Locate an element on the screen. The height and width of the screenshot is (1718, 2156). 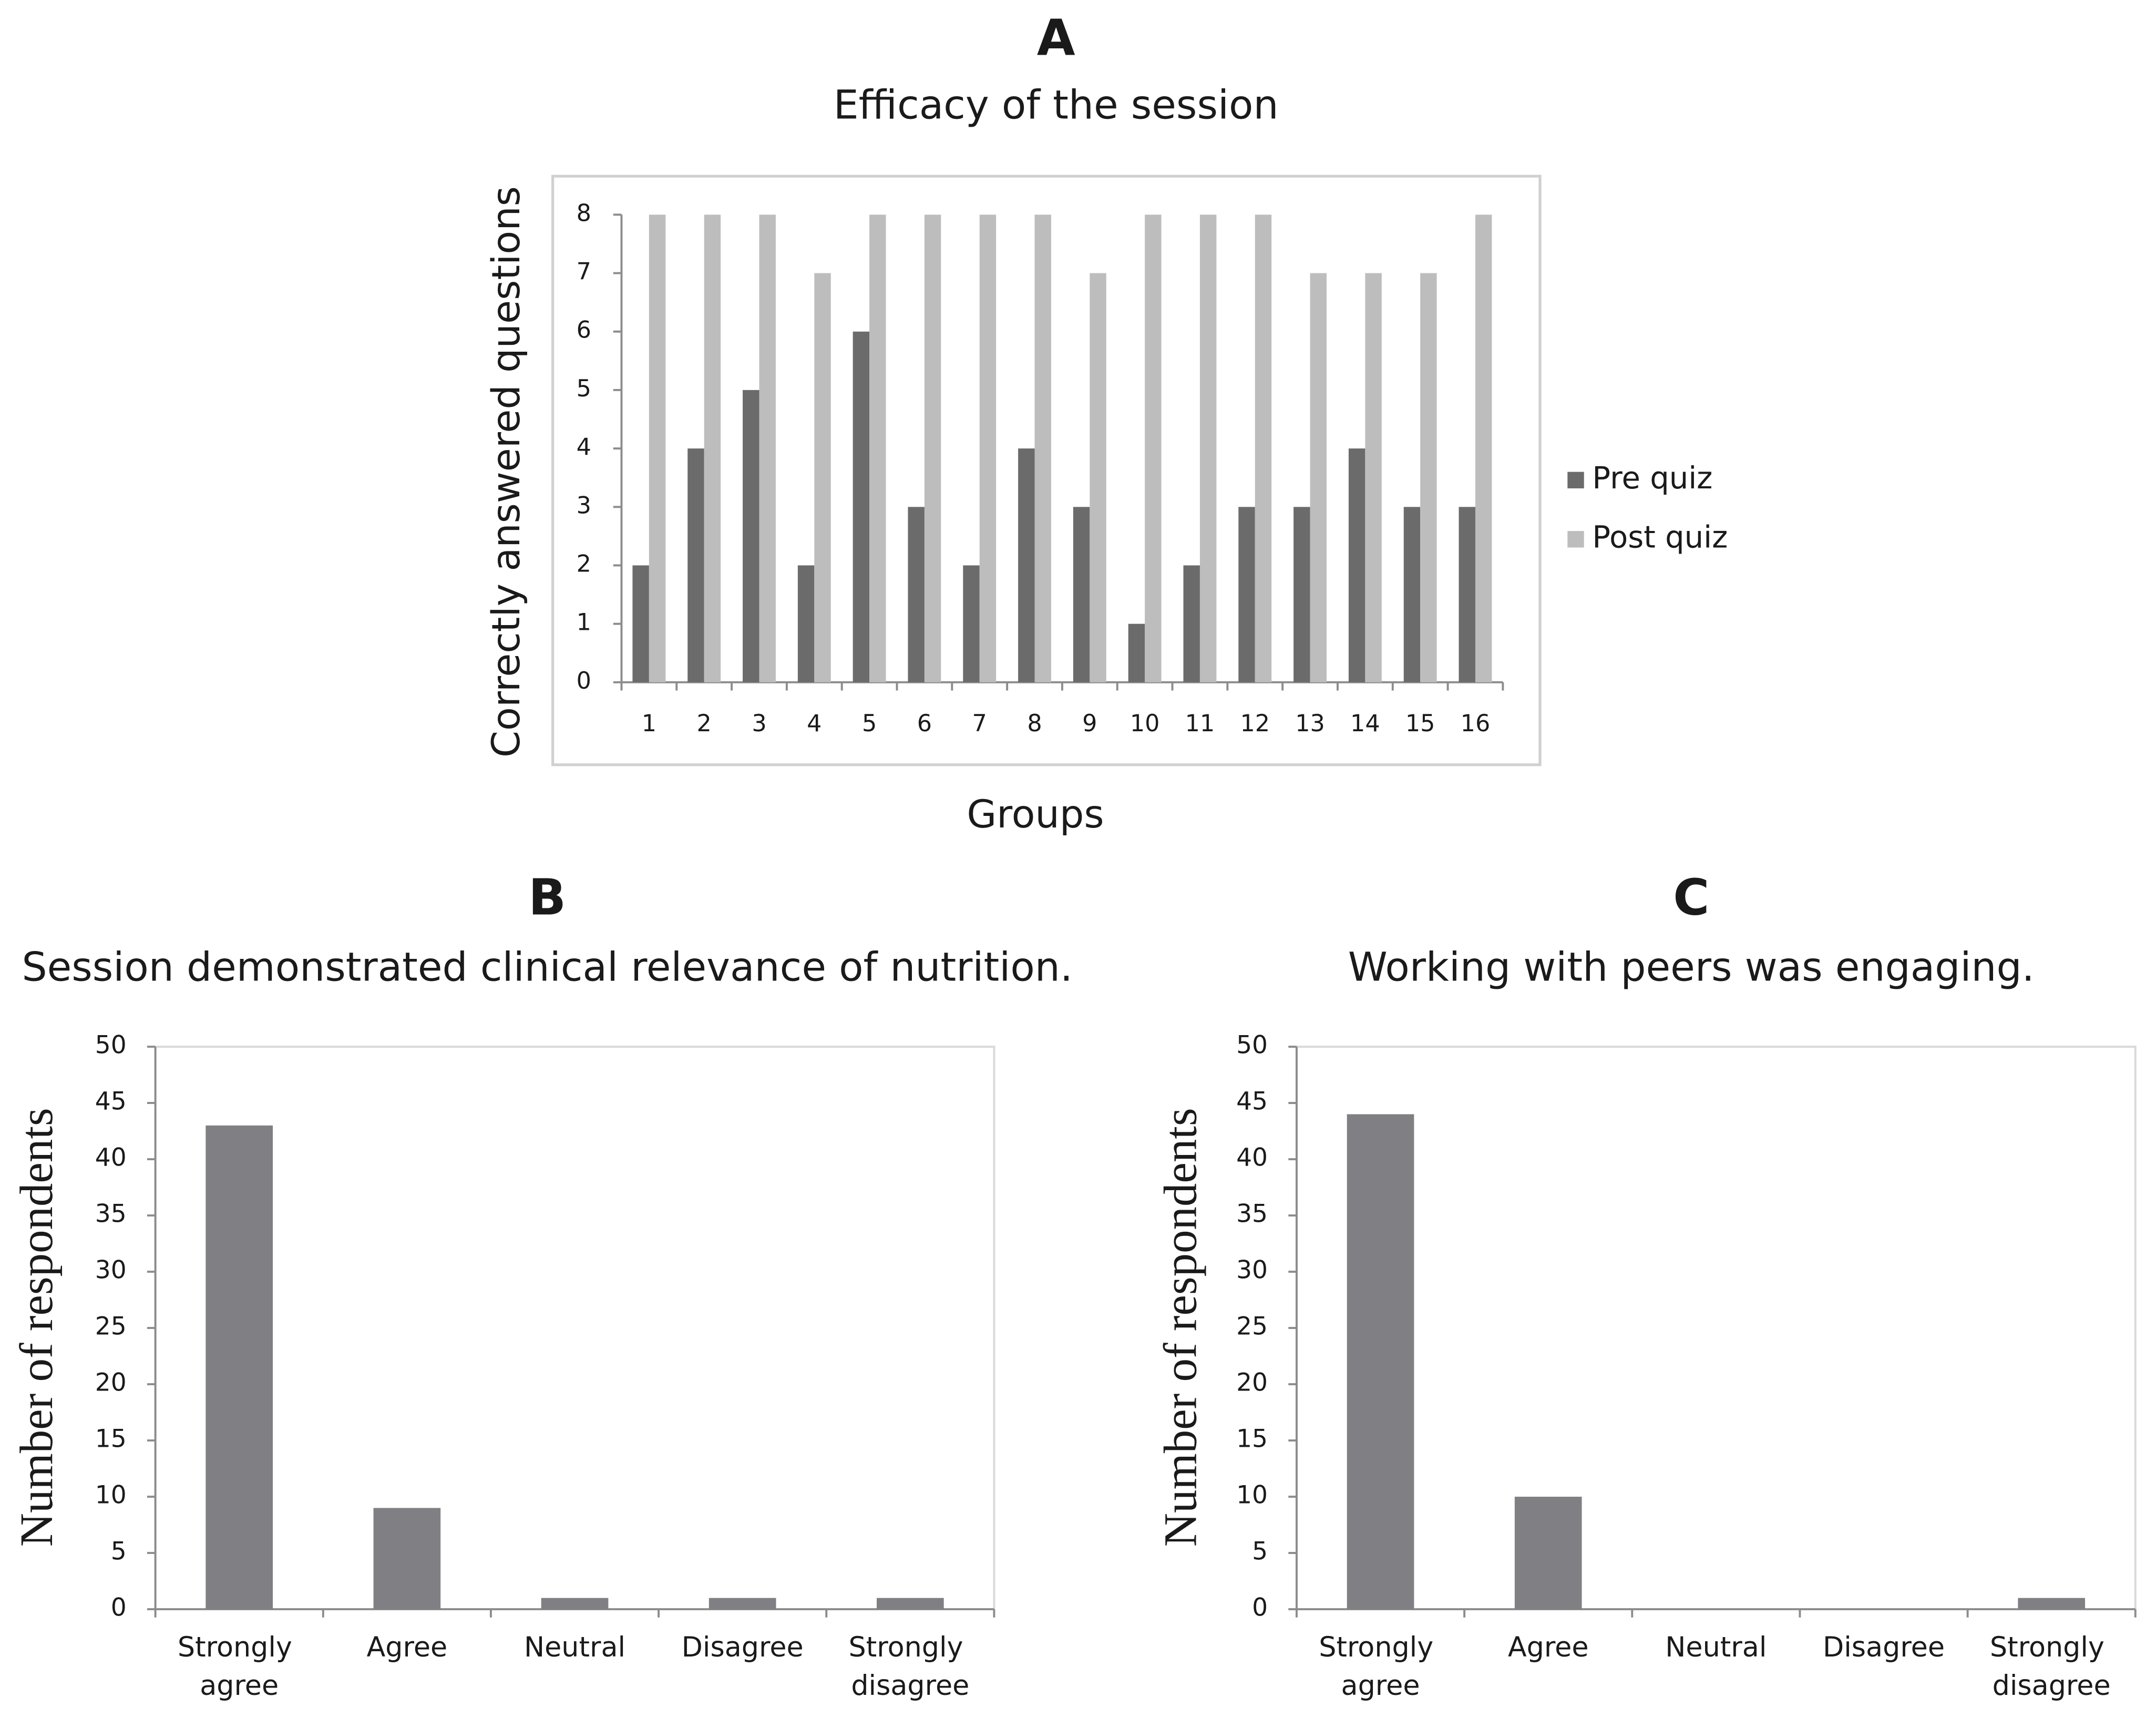
y-tick-label: 1 is located at coordinates (584, 623).